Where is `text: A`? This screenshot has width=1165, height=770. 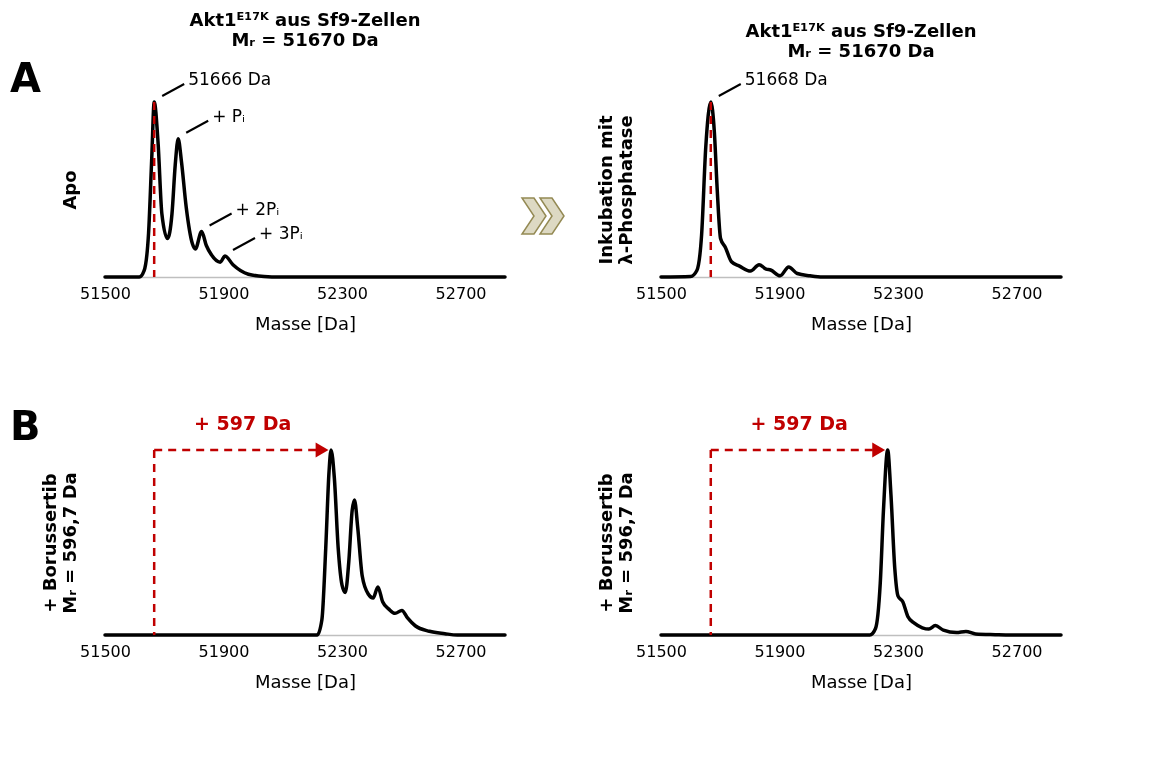
text: A is located at coordinates (25, 78).